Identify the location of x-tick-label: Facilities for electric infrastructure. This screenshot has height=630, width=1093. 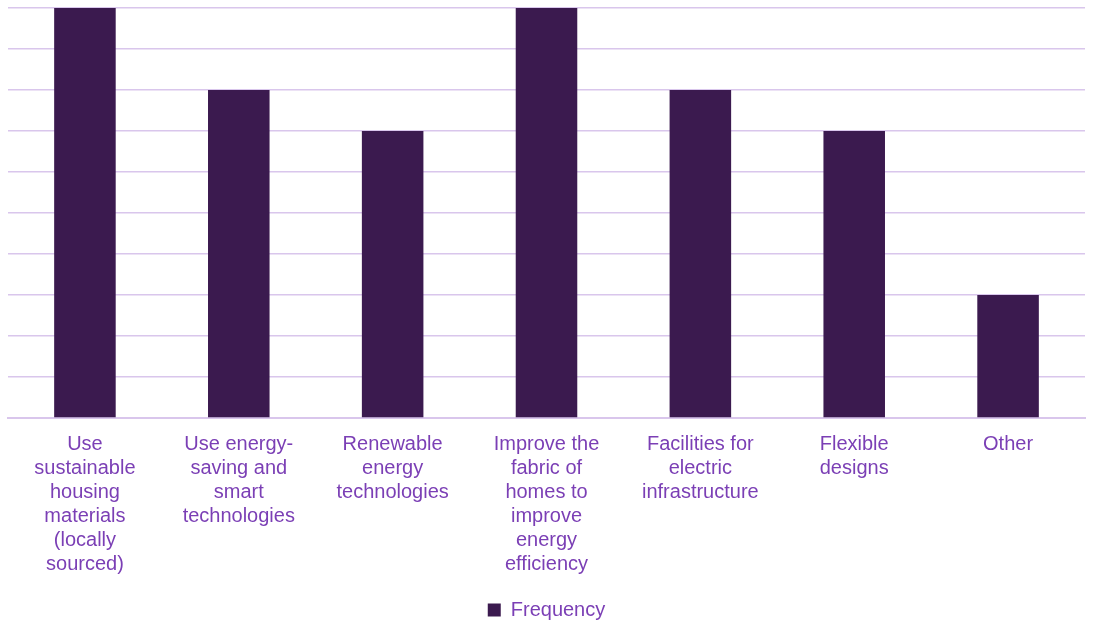
(700, 466).